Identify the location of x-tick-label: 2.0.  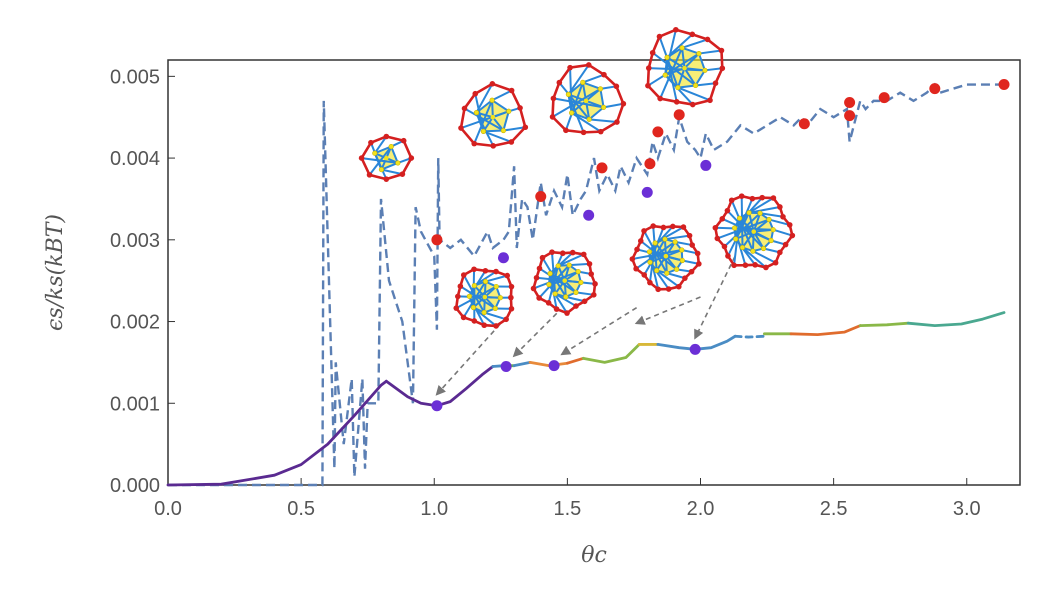
(701, 509).